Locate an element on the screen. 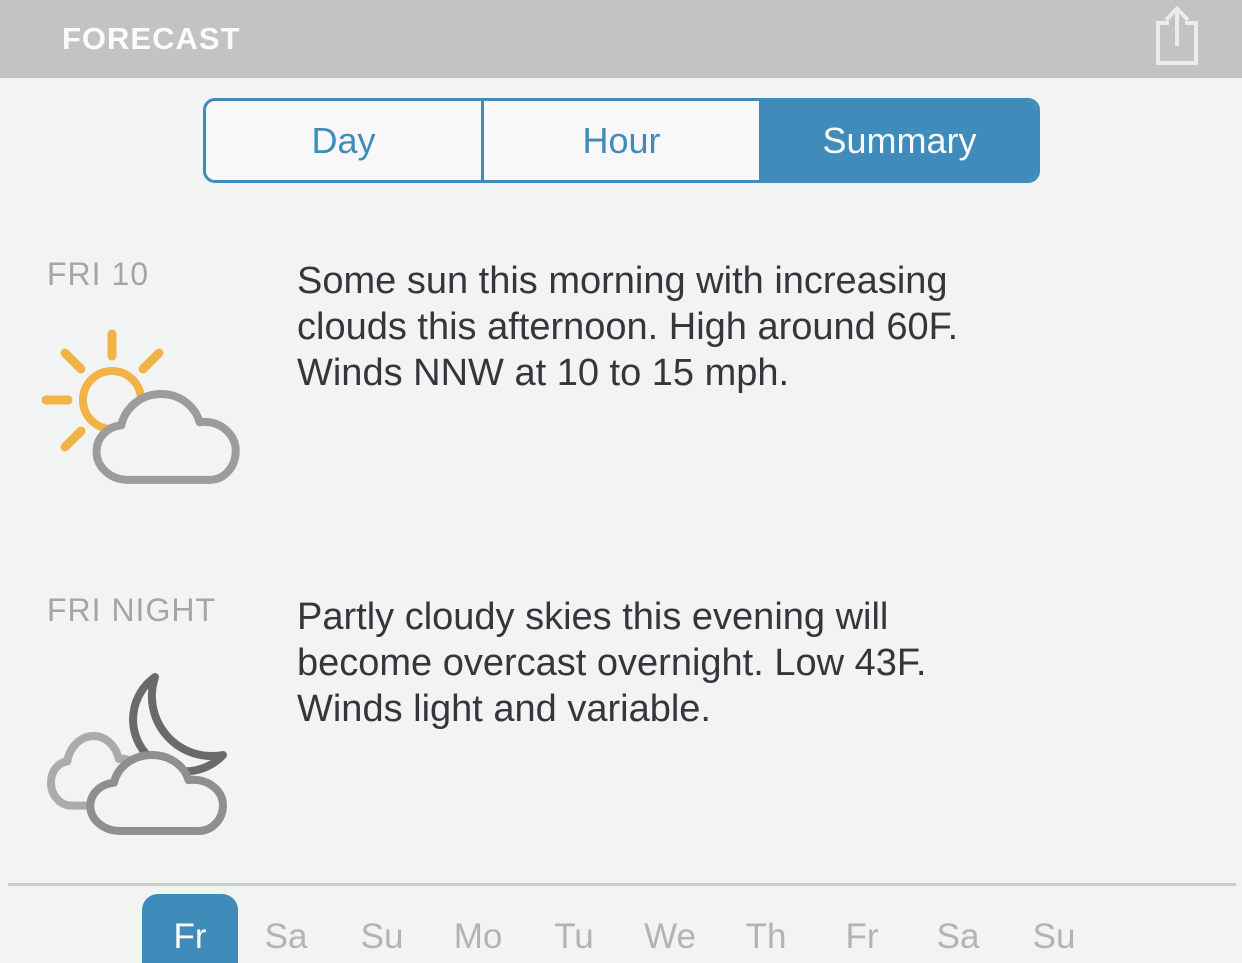 The height and width of the screenshot is (963, 1242). forecast-period-label: FRI NIGHT is located at coordinates (131, 610).